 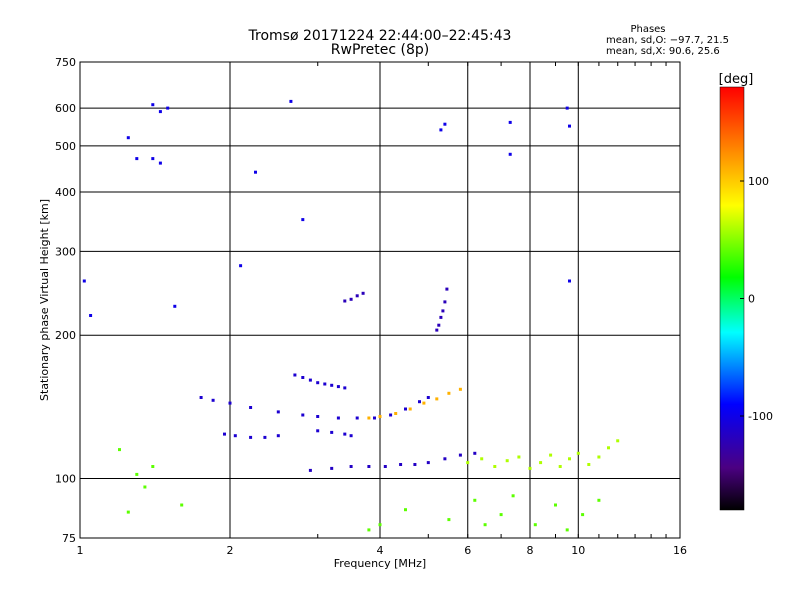 What do you see at coordinates (467, 550) in the screenshot?
I see `x-tick-label: 6` at bounding box center [467, 550].